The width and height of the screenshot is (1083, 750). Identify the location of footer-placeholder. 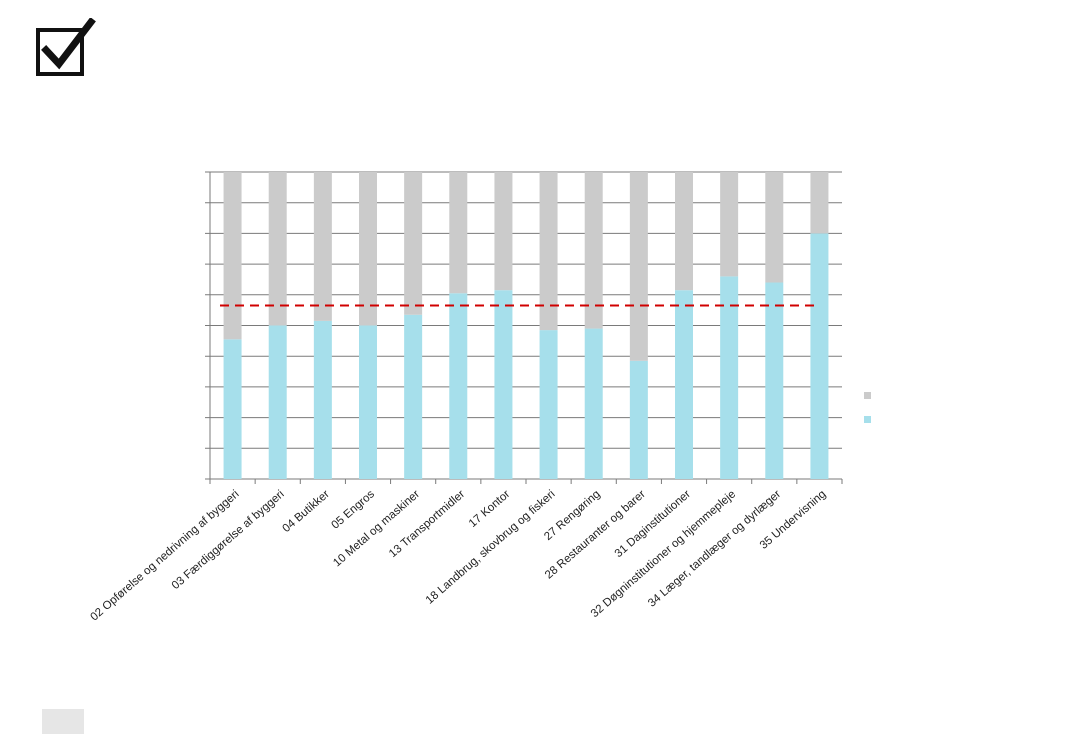
(63, 721).